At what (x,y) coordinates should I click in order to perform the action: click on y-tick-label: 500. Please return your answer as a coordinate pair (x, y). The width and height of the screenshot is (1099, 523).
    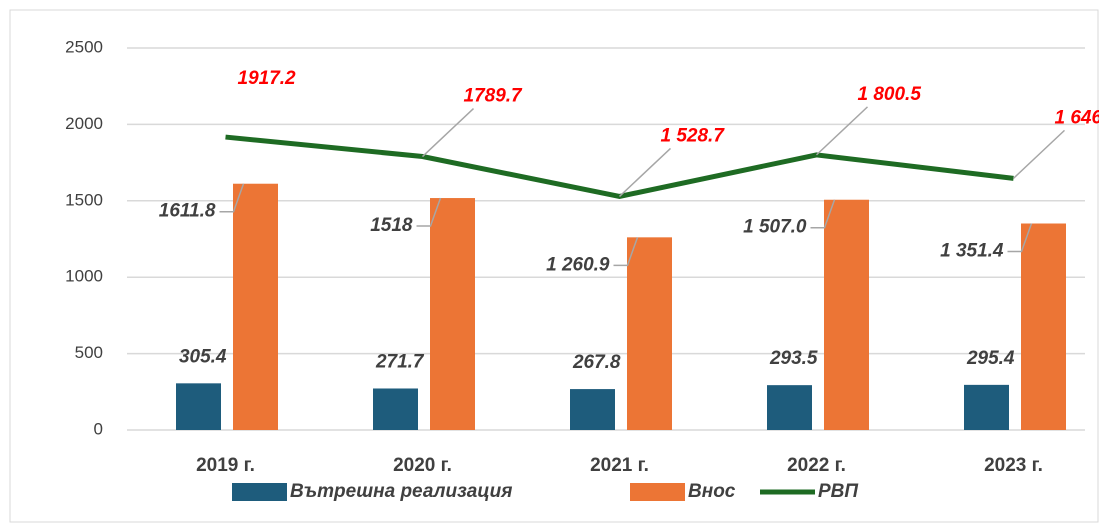
    Looking at the image, I should click on (89, 352).